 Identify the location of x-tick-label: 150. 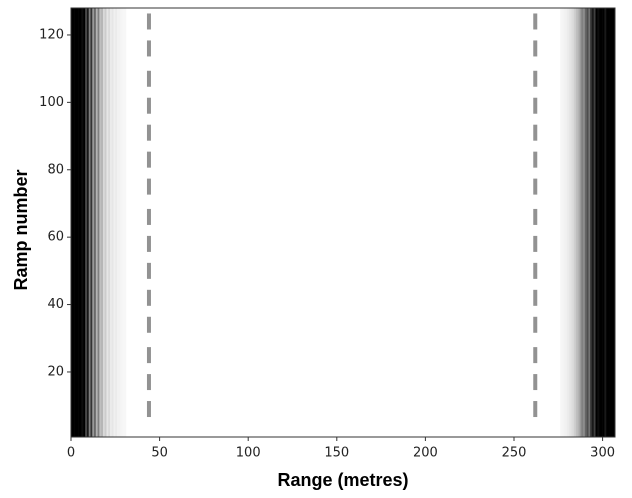
(336, 453).